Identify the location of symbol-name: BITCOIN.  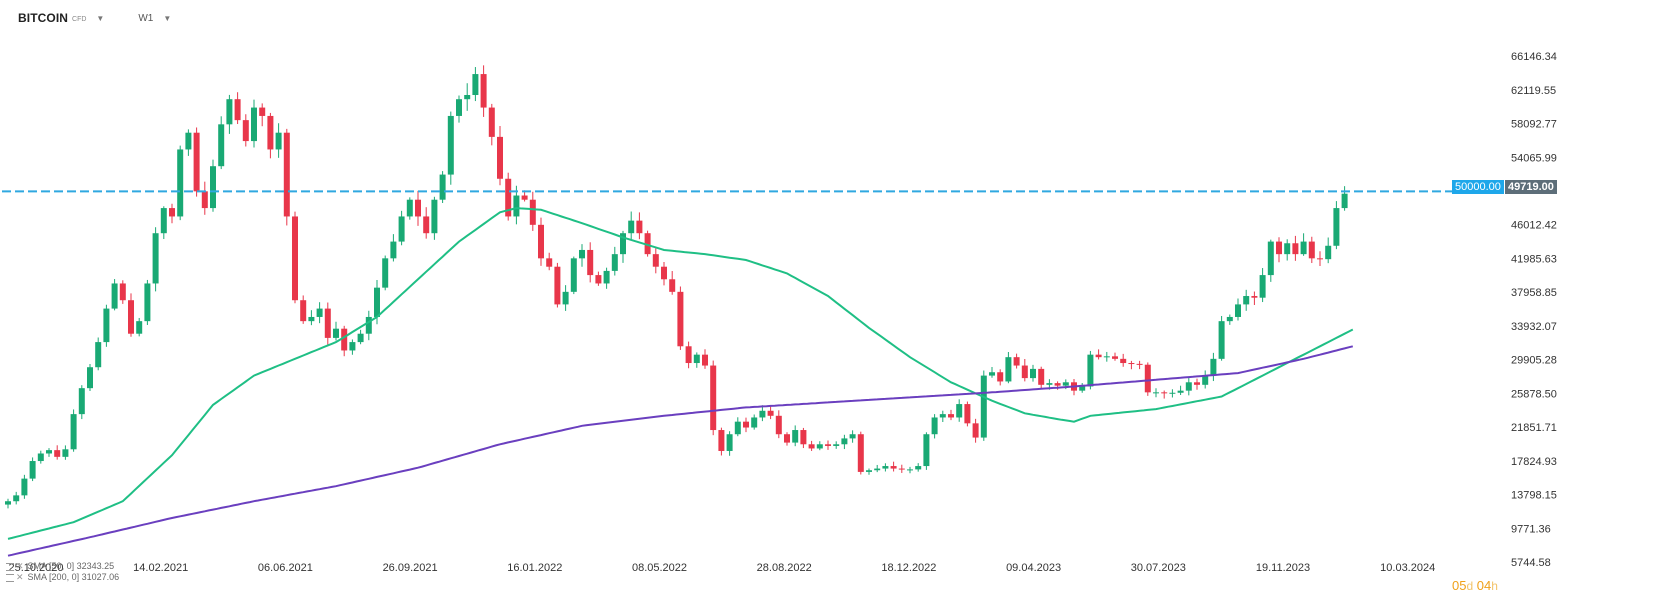
(43, 18).